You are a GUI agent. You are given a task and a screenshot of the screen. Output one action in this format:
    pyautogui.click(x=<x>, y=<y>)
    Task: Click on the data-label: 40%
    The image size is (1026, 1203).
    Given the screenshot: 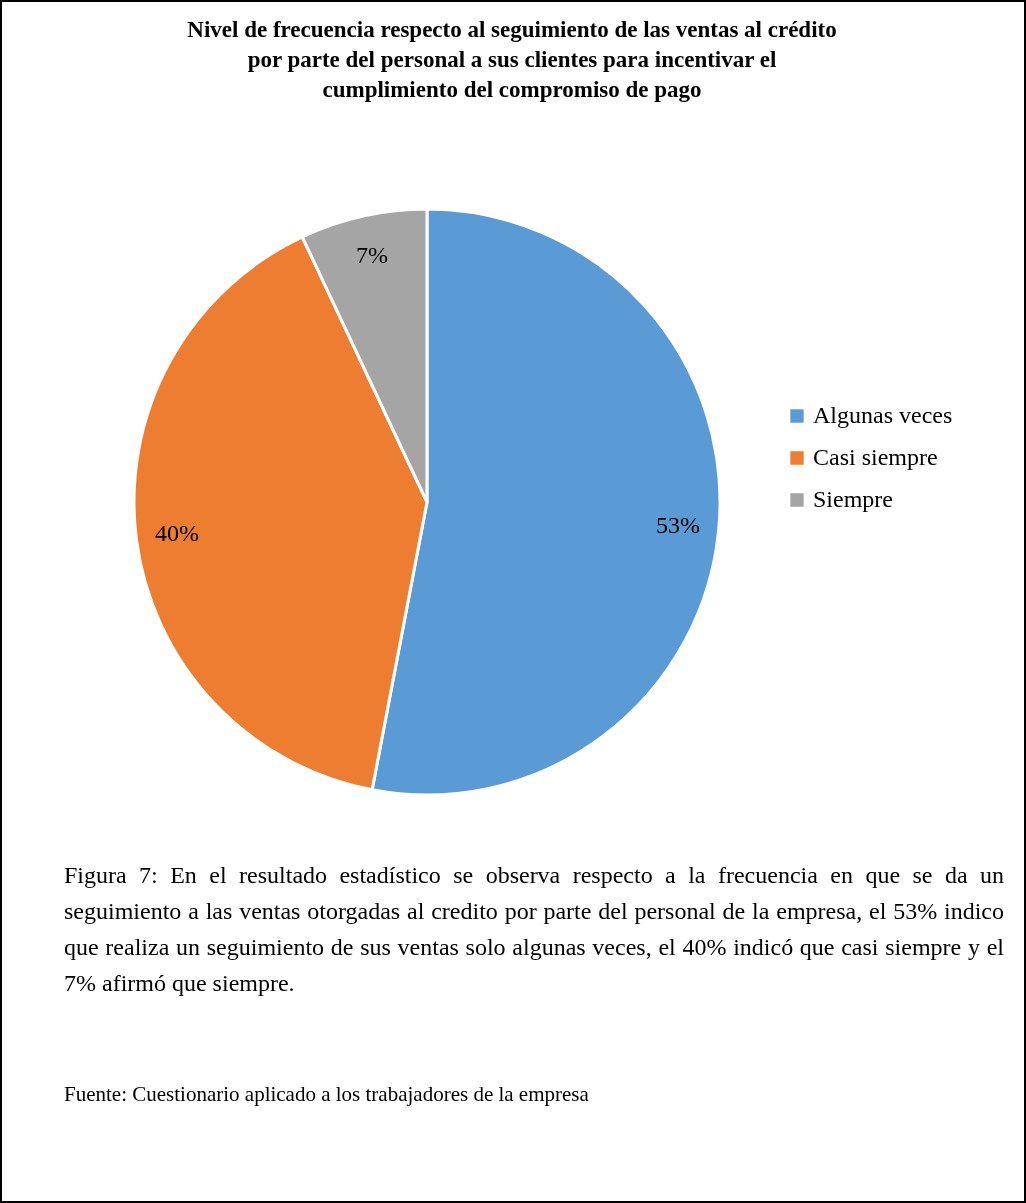 What is the action you would take?
    pyautogui.click(x=176, y=532)
    